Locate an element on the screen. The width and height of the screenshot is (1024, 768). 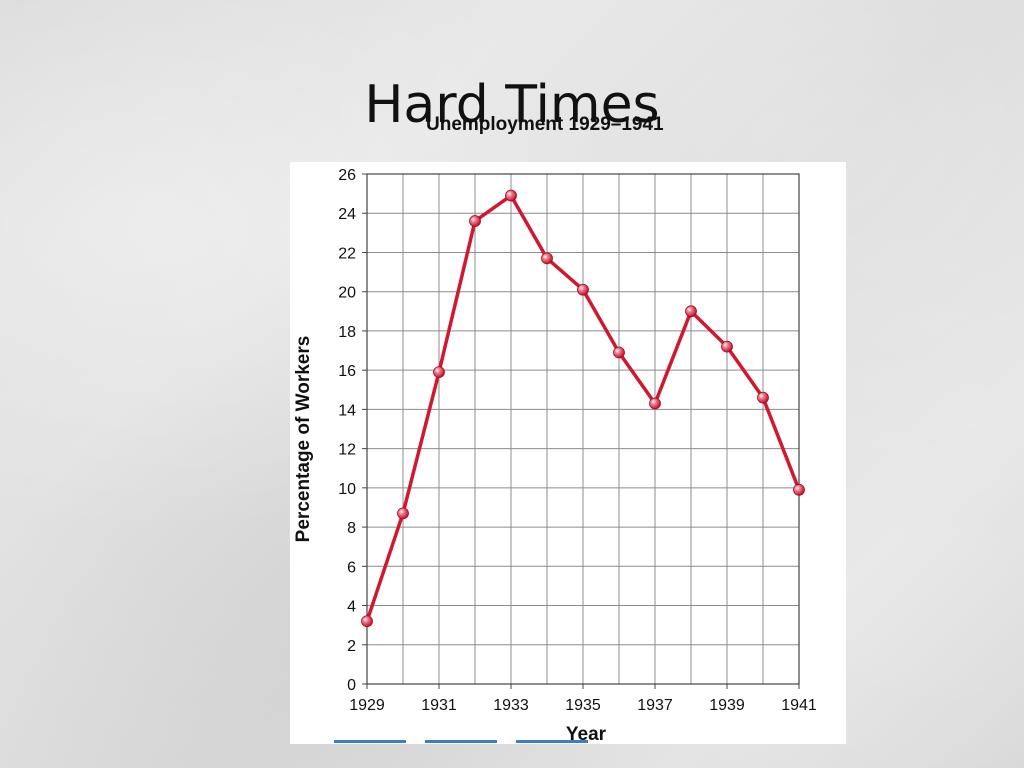
x-tick-label-1933: 1933 is located at coordinates (511, 705).